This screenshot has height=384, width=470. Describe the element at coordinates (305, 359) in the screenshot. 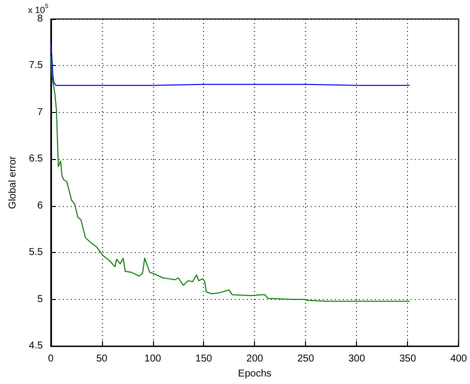

I see `x-tick-label: 250` at that location.